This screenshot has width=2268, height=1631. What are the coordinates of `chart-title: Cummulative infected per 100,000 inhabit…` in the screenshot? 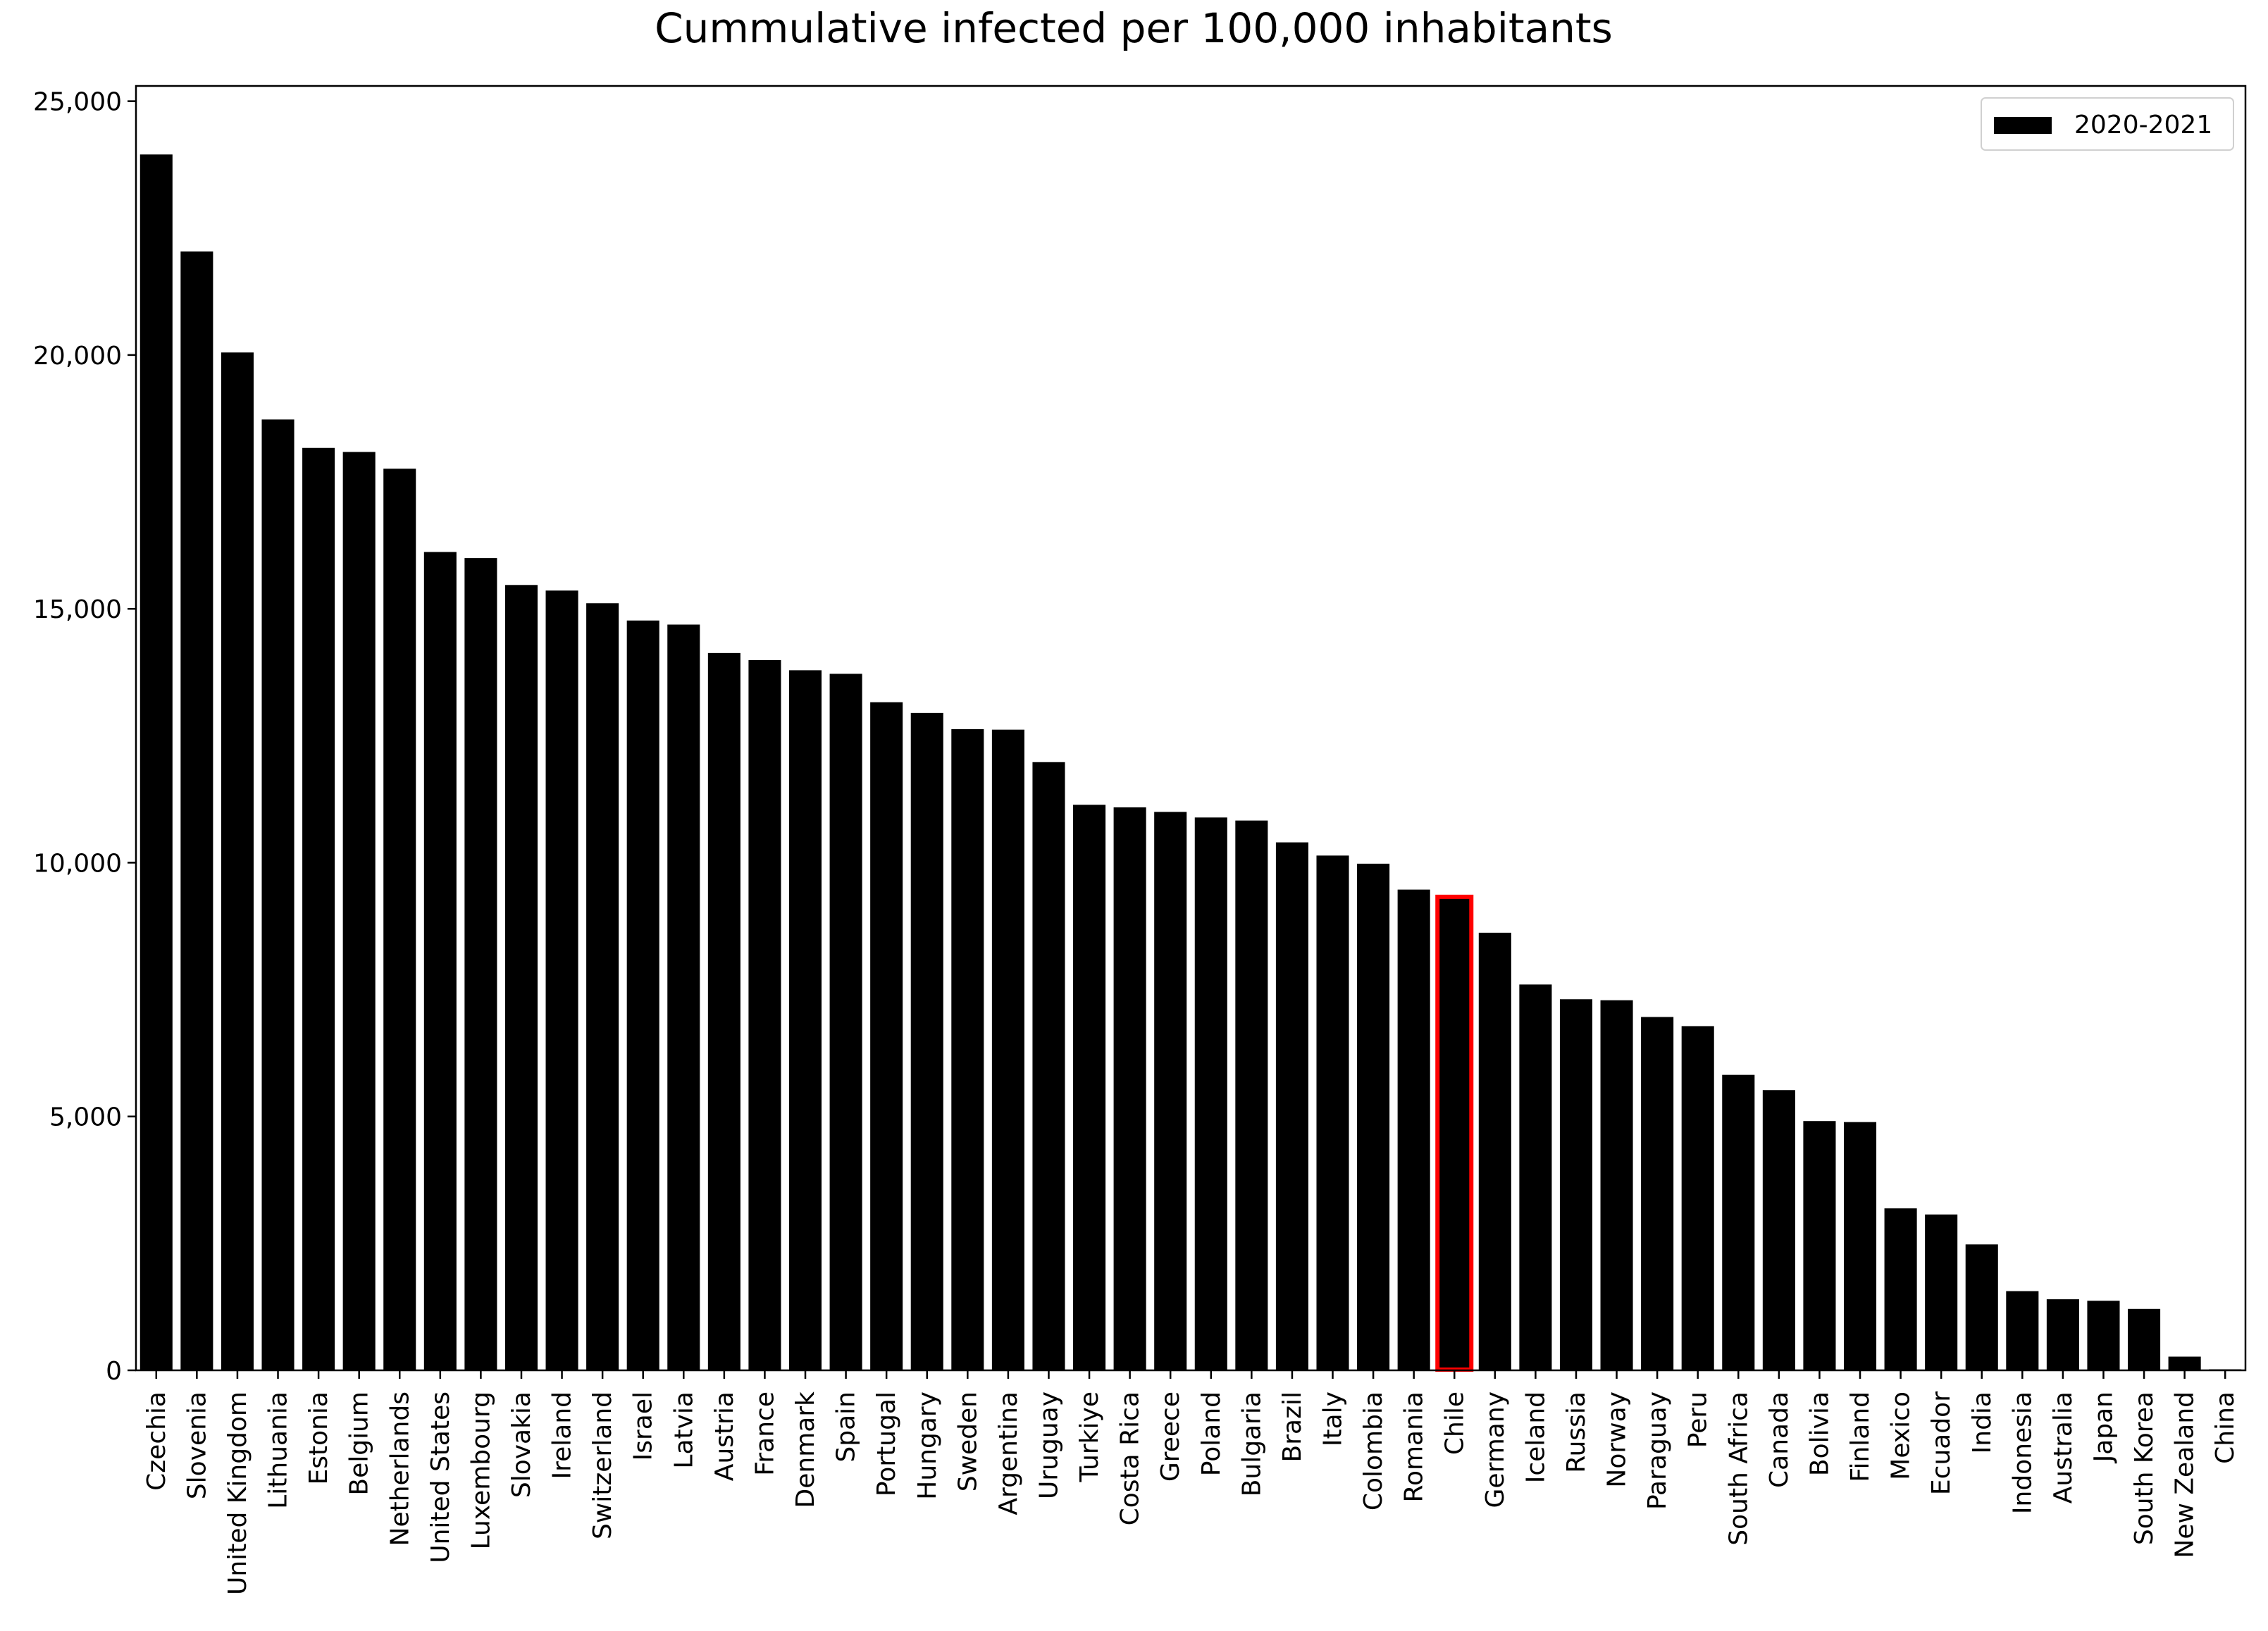 It's located at (1134, 28).